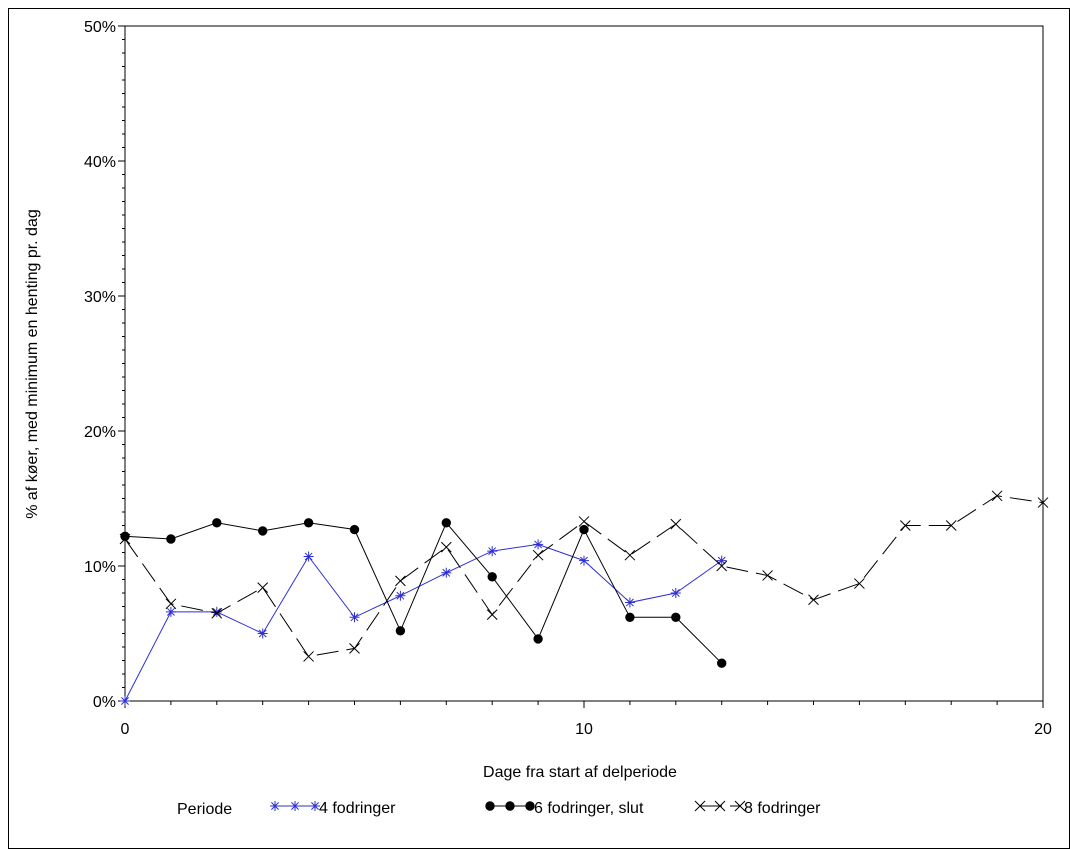  Describe the element at coordinates (100, 162) in the screenshot. I see `y-tick-label: 40%` at that location.